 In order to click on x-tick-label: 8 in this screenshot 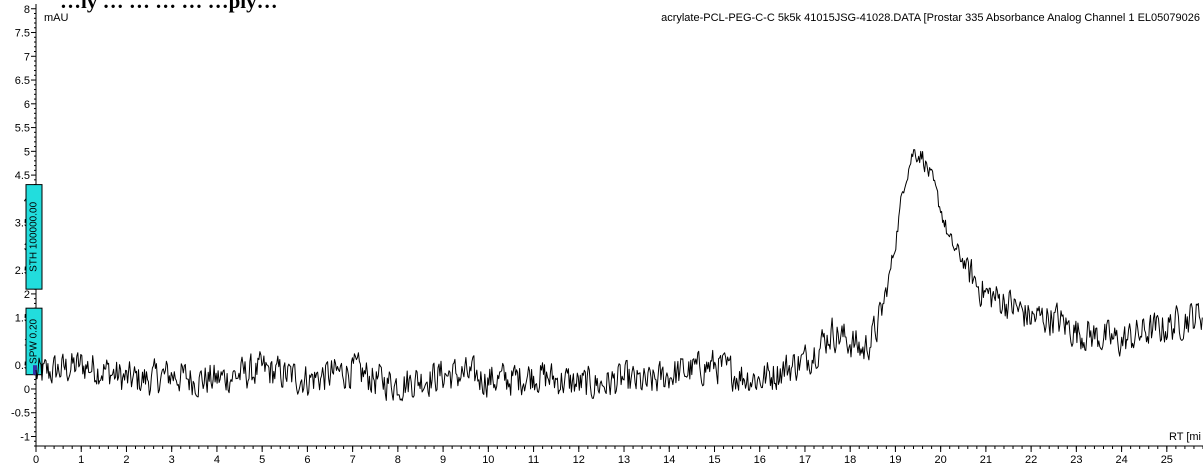, I will do `click(398, 460)`.